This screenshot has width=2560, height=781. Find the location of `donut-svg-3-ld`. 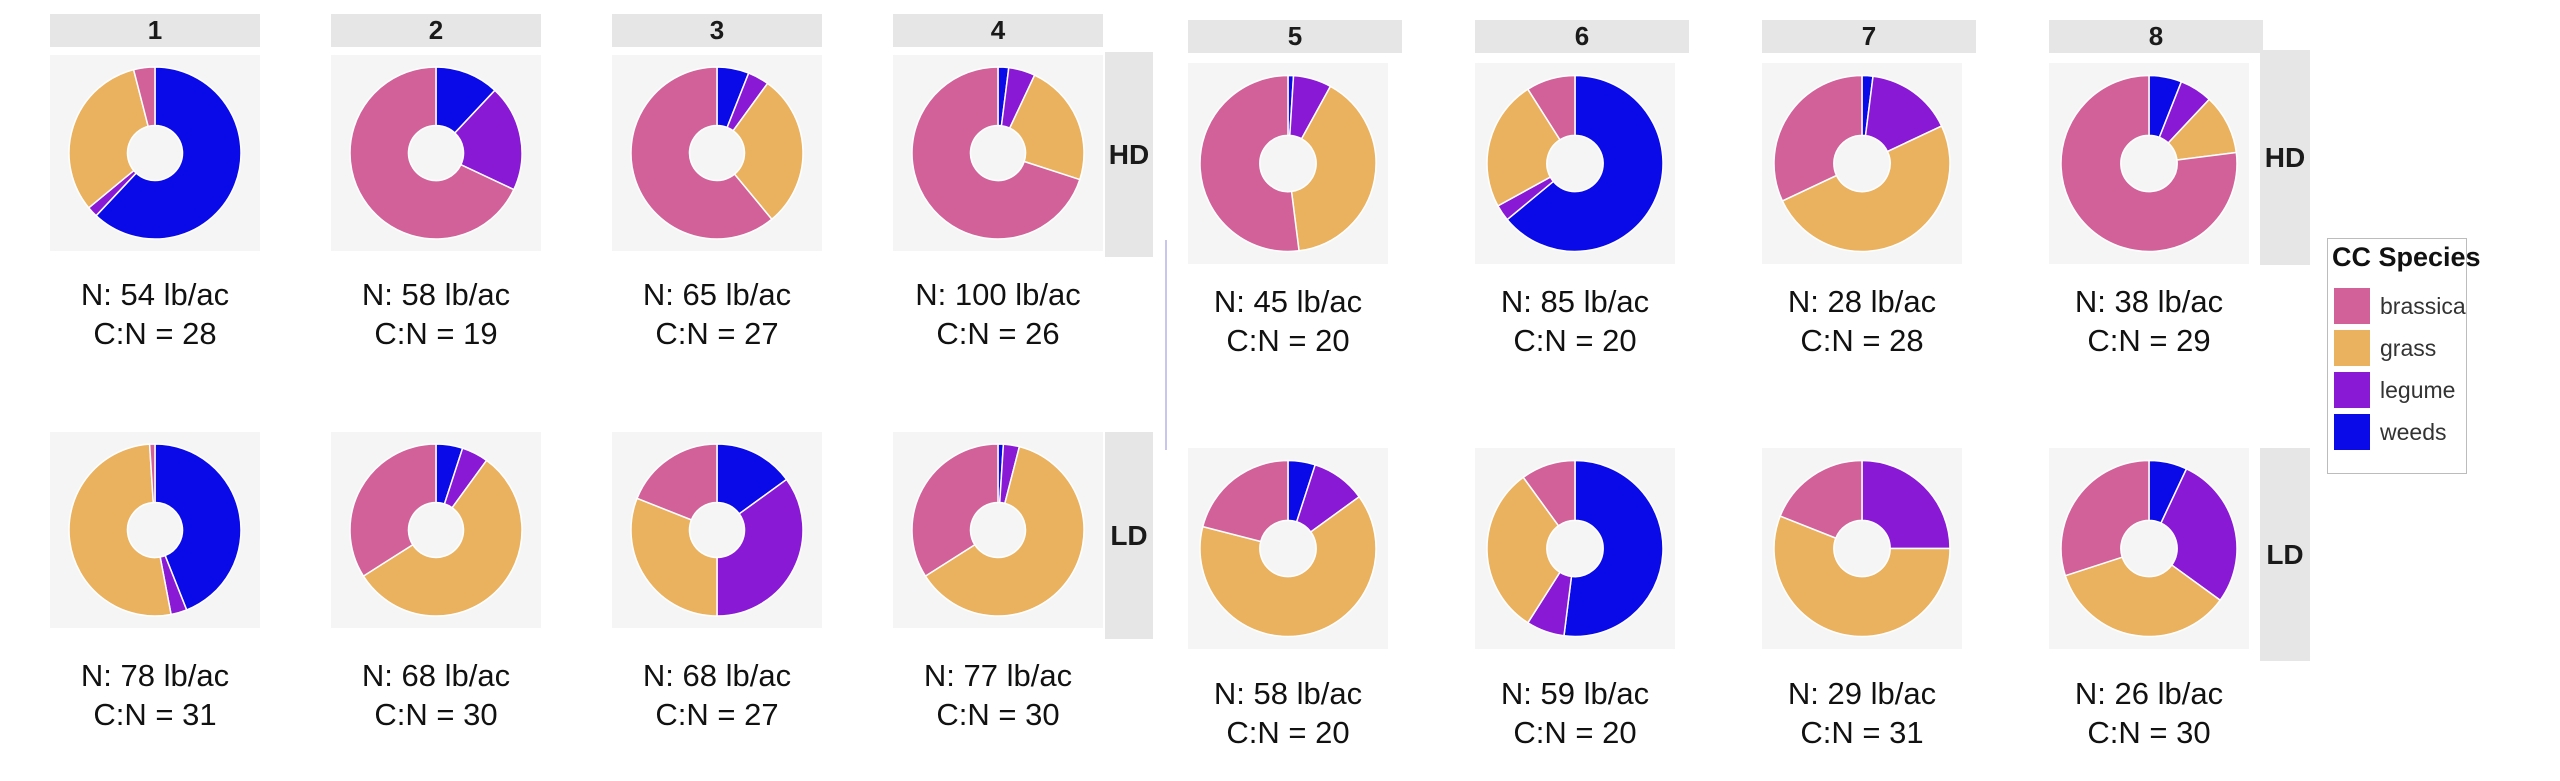

donut-svg-3-ld is located at coordinates (717, 530).